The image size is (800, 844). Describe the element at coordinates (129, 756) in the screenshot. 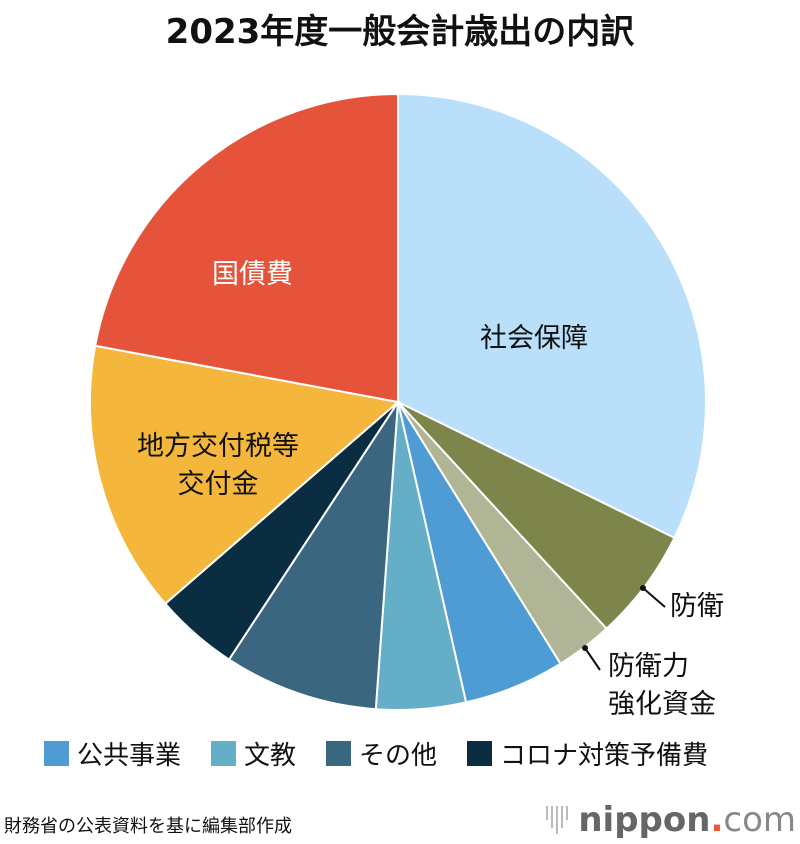

I see `legend-label: 公共事業` at that location.